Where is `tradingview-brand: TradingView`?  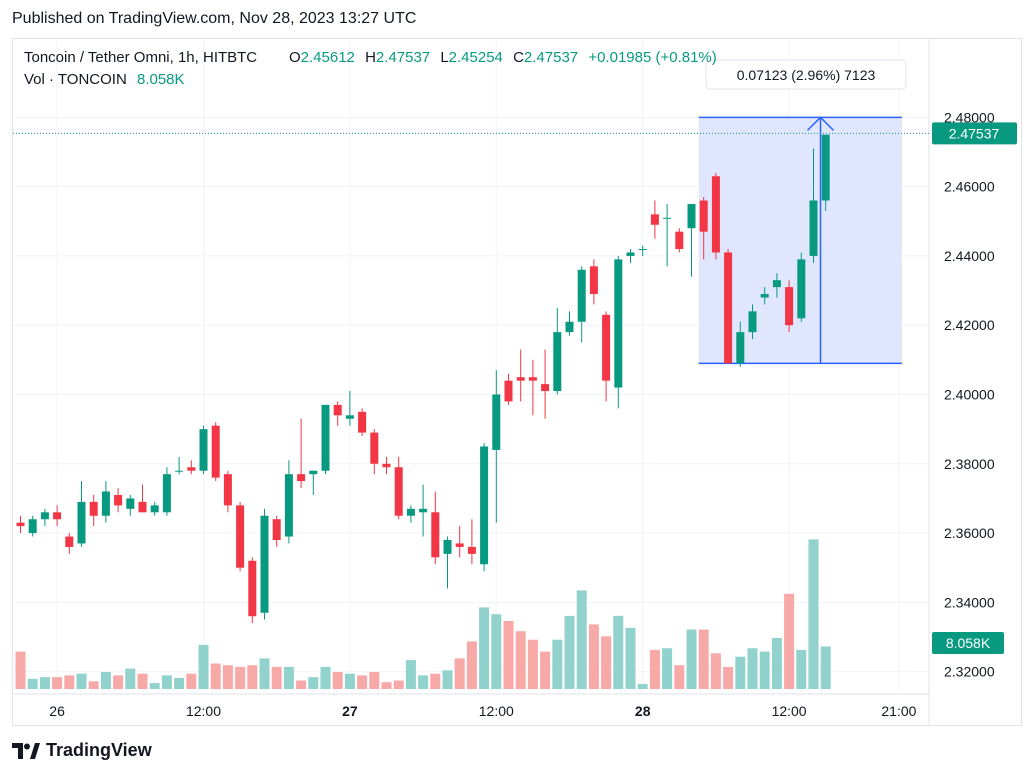
tradingview-brand: TradingView is located at coordinates (99, 750).